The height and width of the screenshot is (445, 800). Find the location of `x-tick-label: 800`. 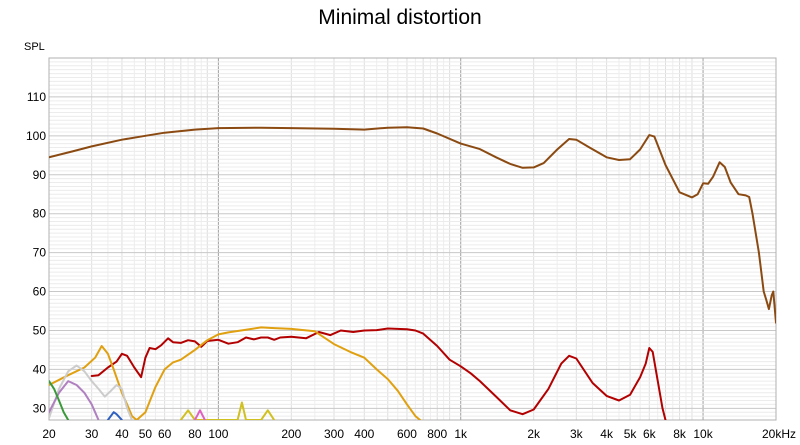

x-tick-label: 800 is located at coordinates (437, 434).